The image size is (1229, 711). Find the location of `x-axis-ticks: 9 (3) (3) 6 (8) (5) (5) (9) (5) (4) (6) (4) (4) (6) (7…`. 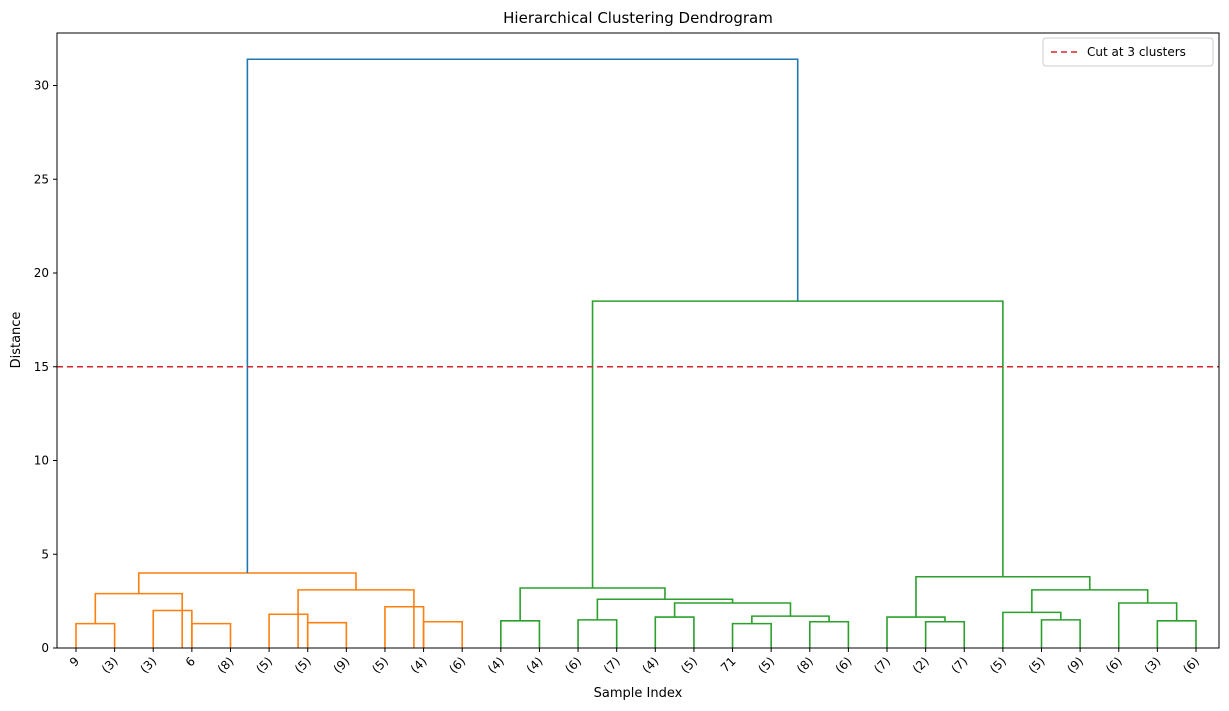

x-axis-ticks: 9 (3) (3) 6 (8) (5) (5) (9) (5) (4) (6) (4) (4) (6) (7… is located at coordinates (634, 662).